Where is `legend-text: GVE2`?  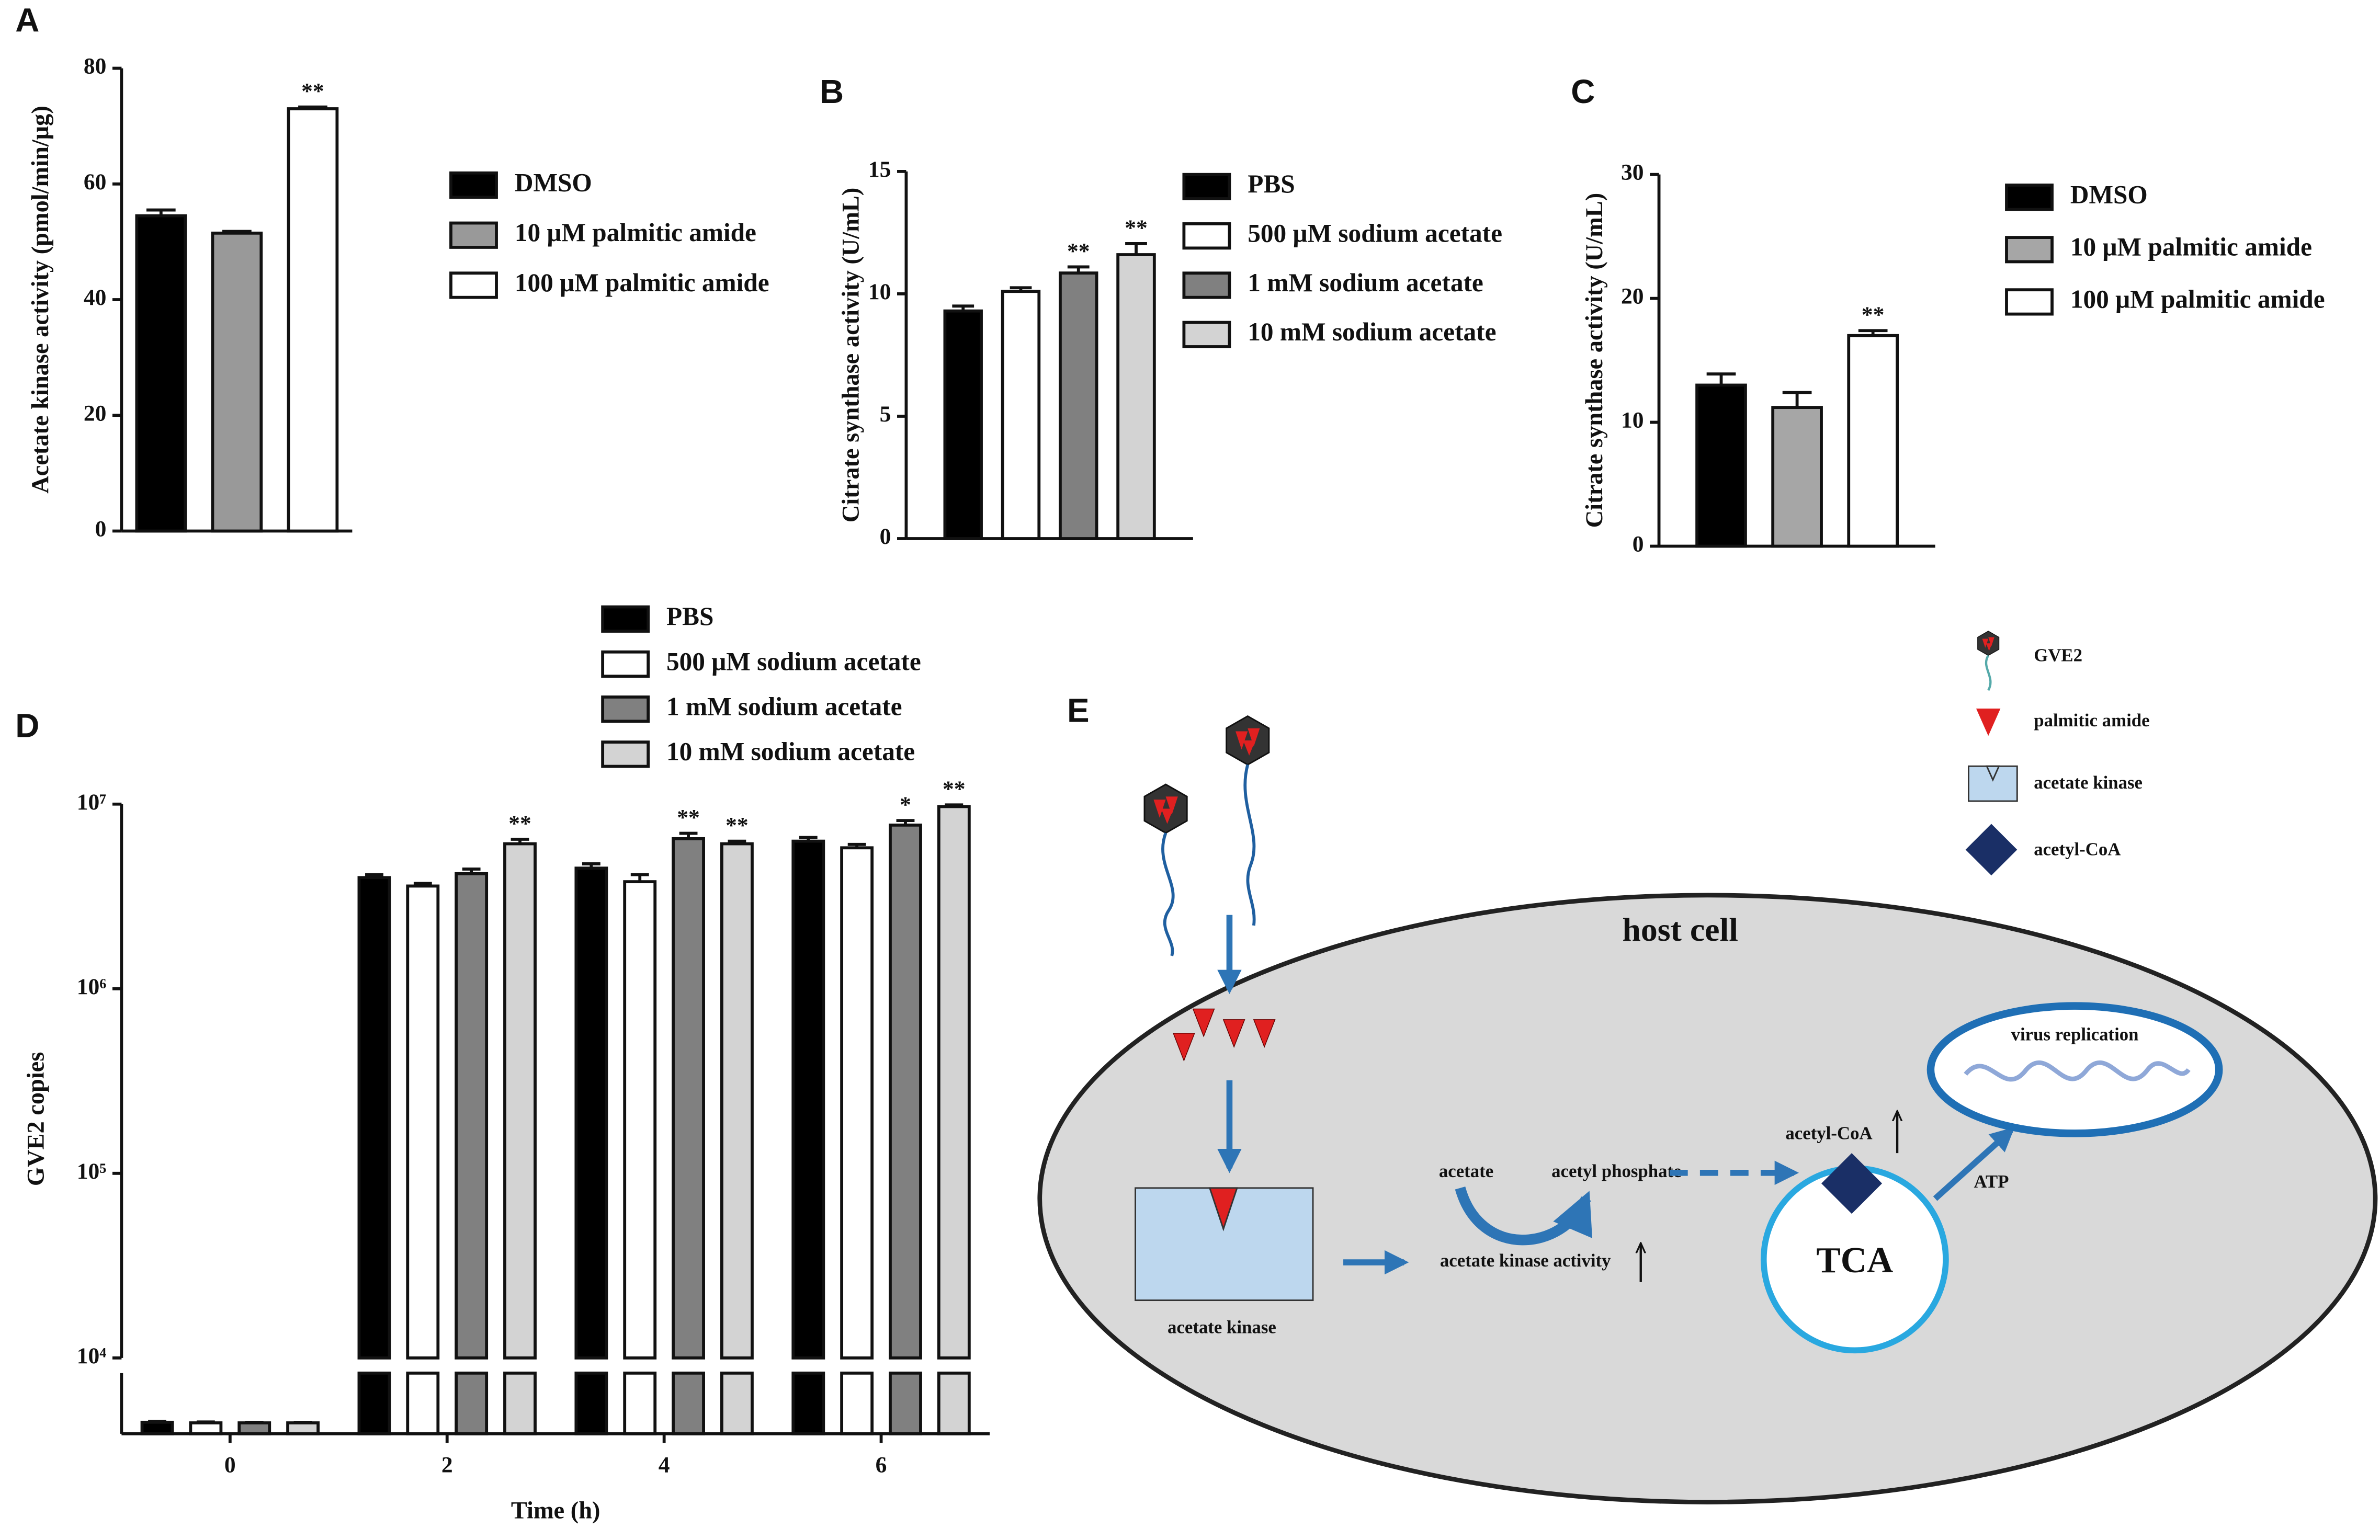
legend-text: GVE2 is located at coordinates (2058, 655).